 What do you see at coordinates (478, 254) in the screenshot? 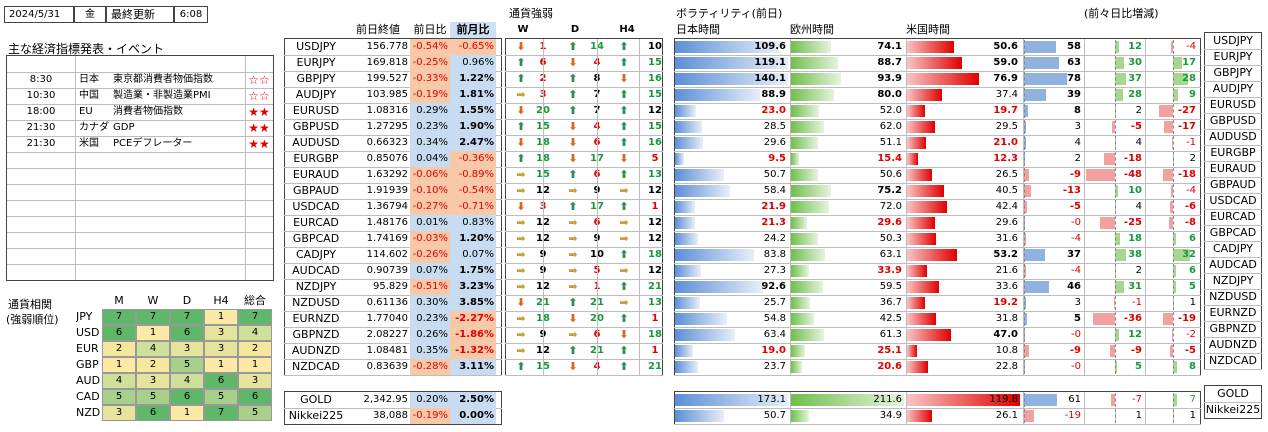
I see `pair-monthly-change: 0.07%` at bounding box center [478, 254].